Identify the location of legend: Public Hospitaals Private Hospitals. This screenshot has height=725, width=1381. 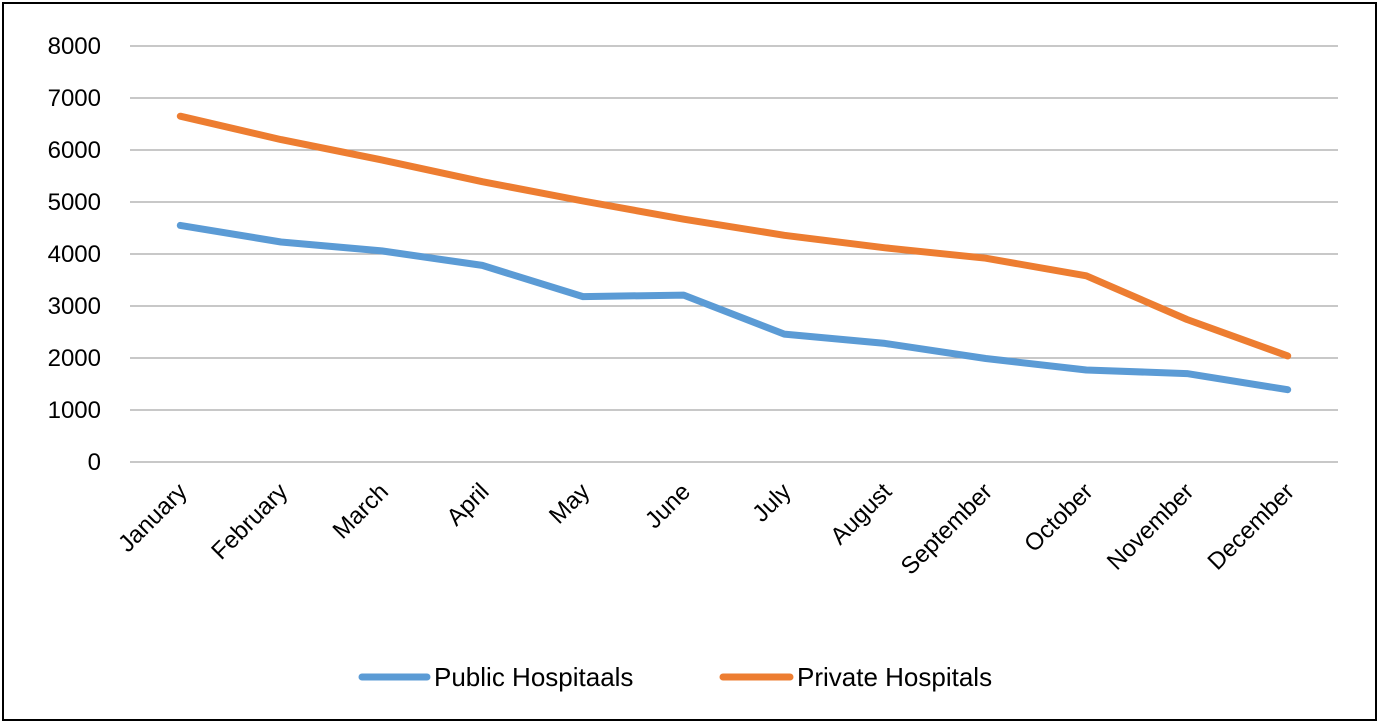
(675, 677).